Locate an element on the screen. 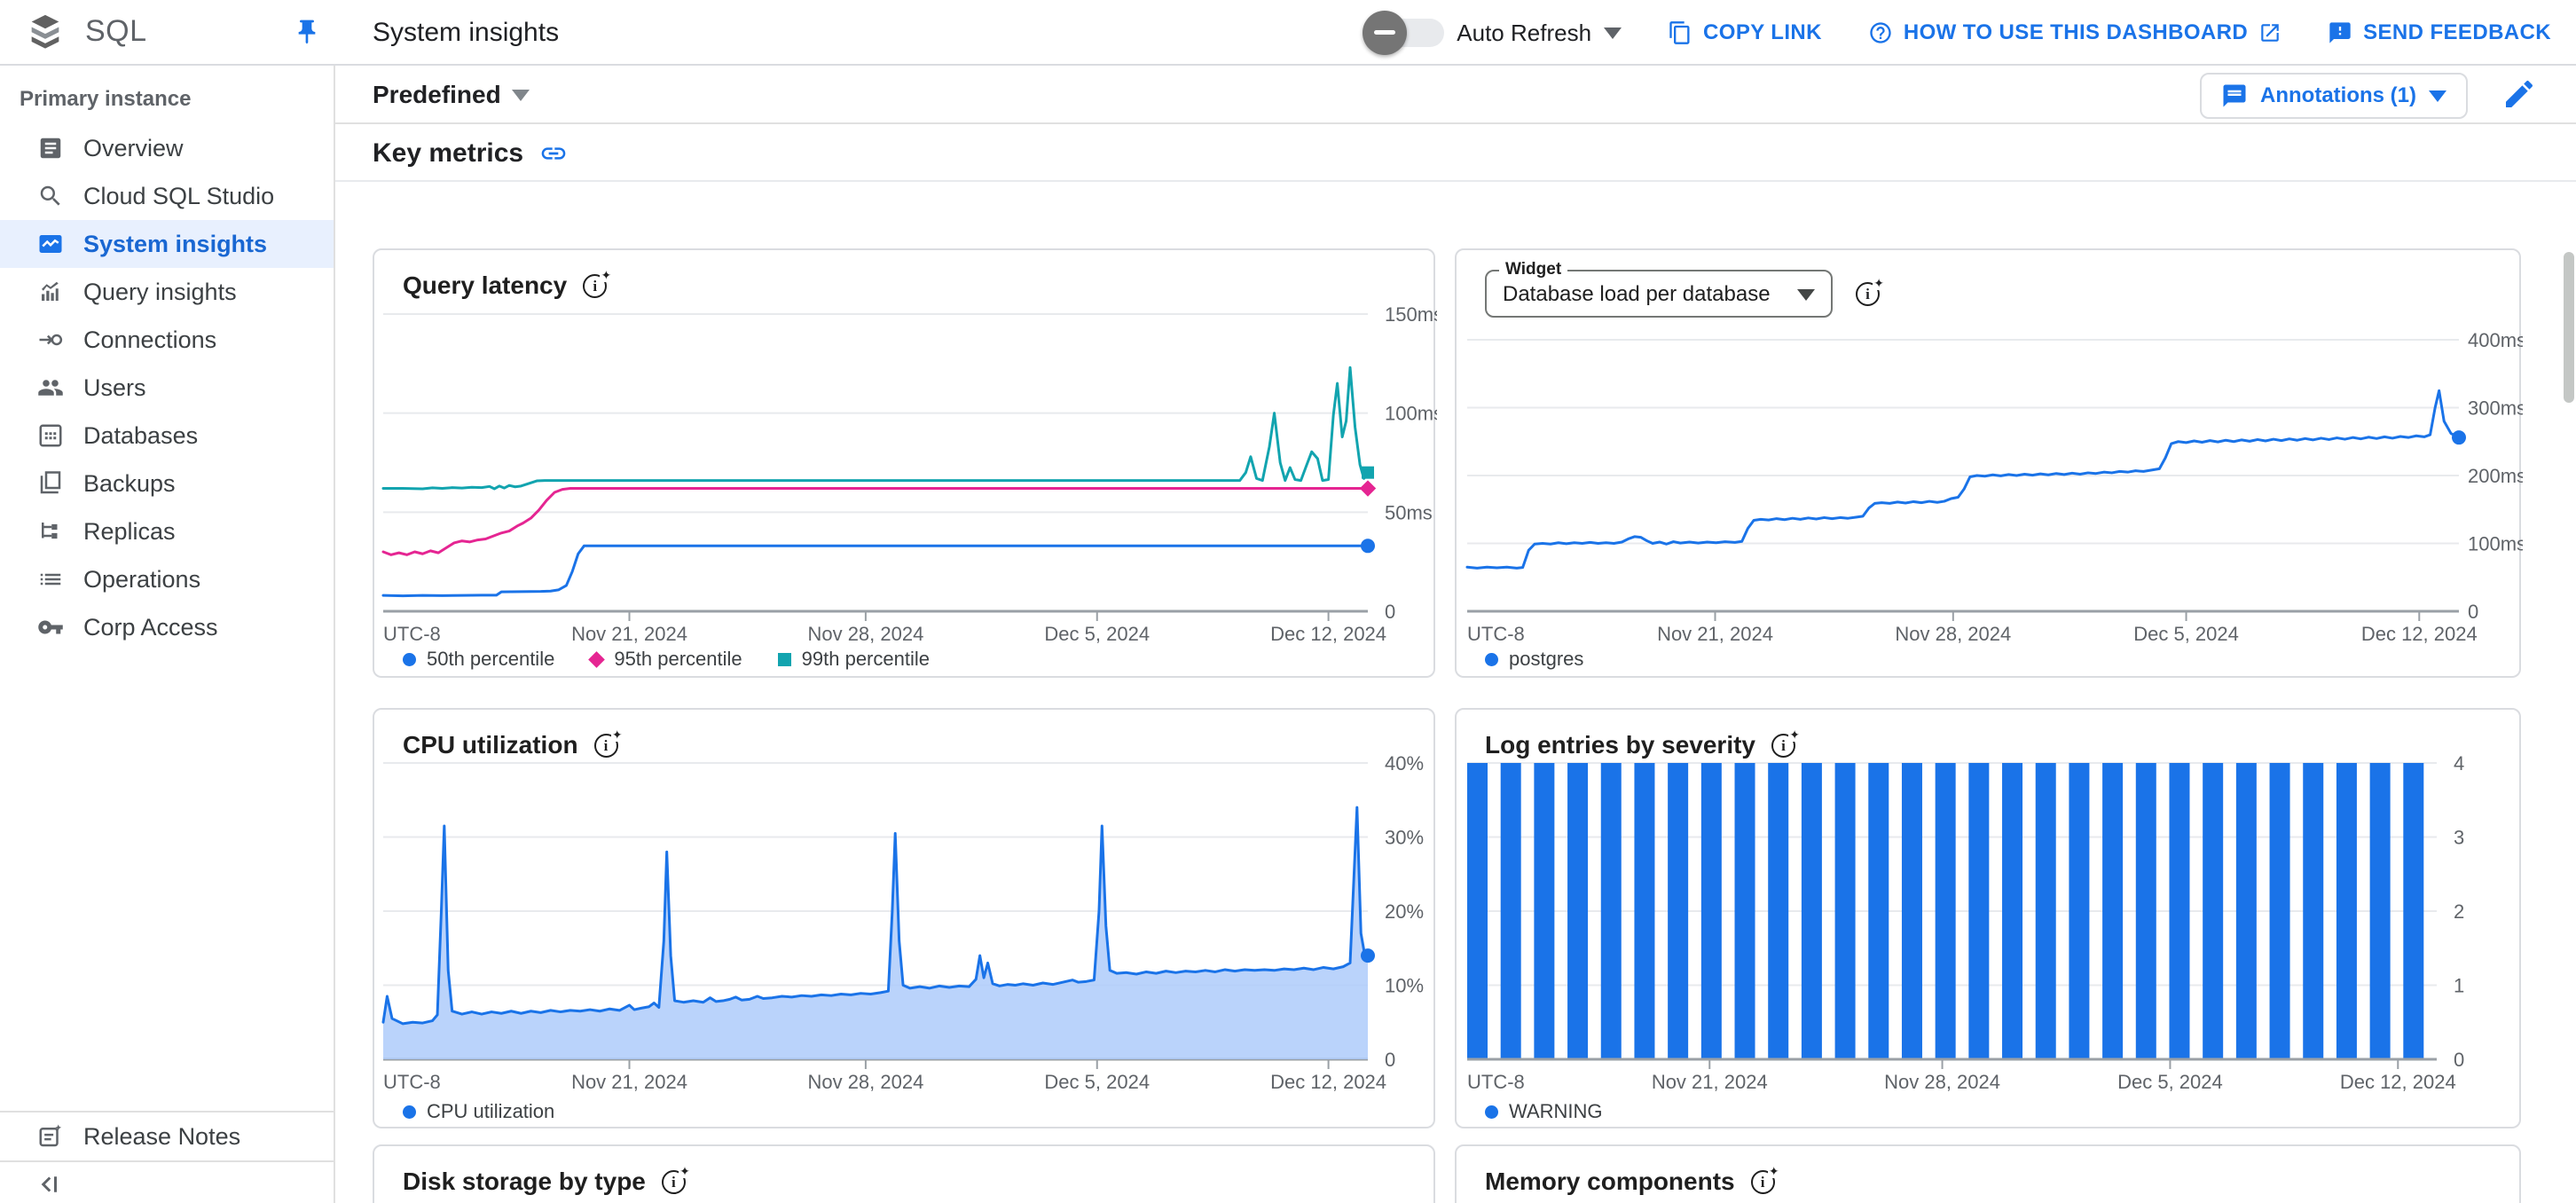 This screenshot has height=1203, width=2576. sidebar-item-overview: Overview is located at coordinates (167, 148).